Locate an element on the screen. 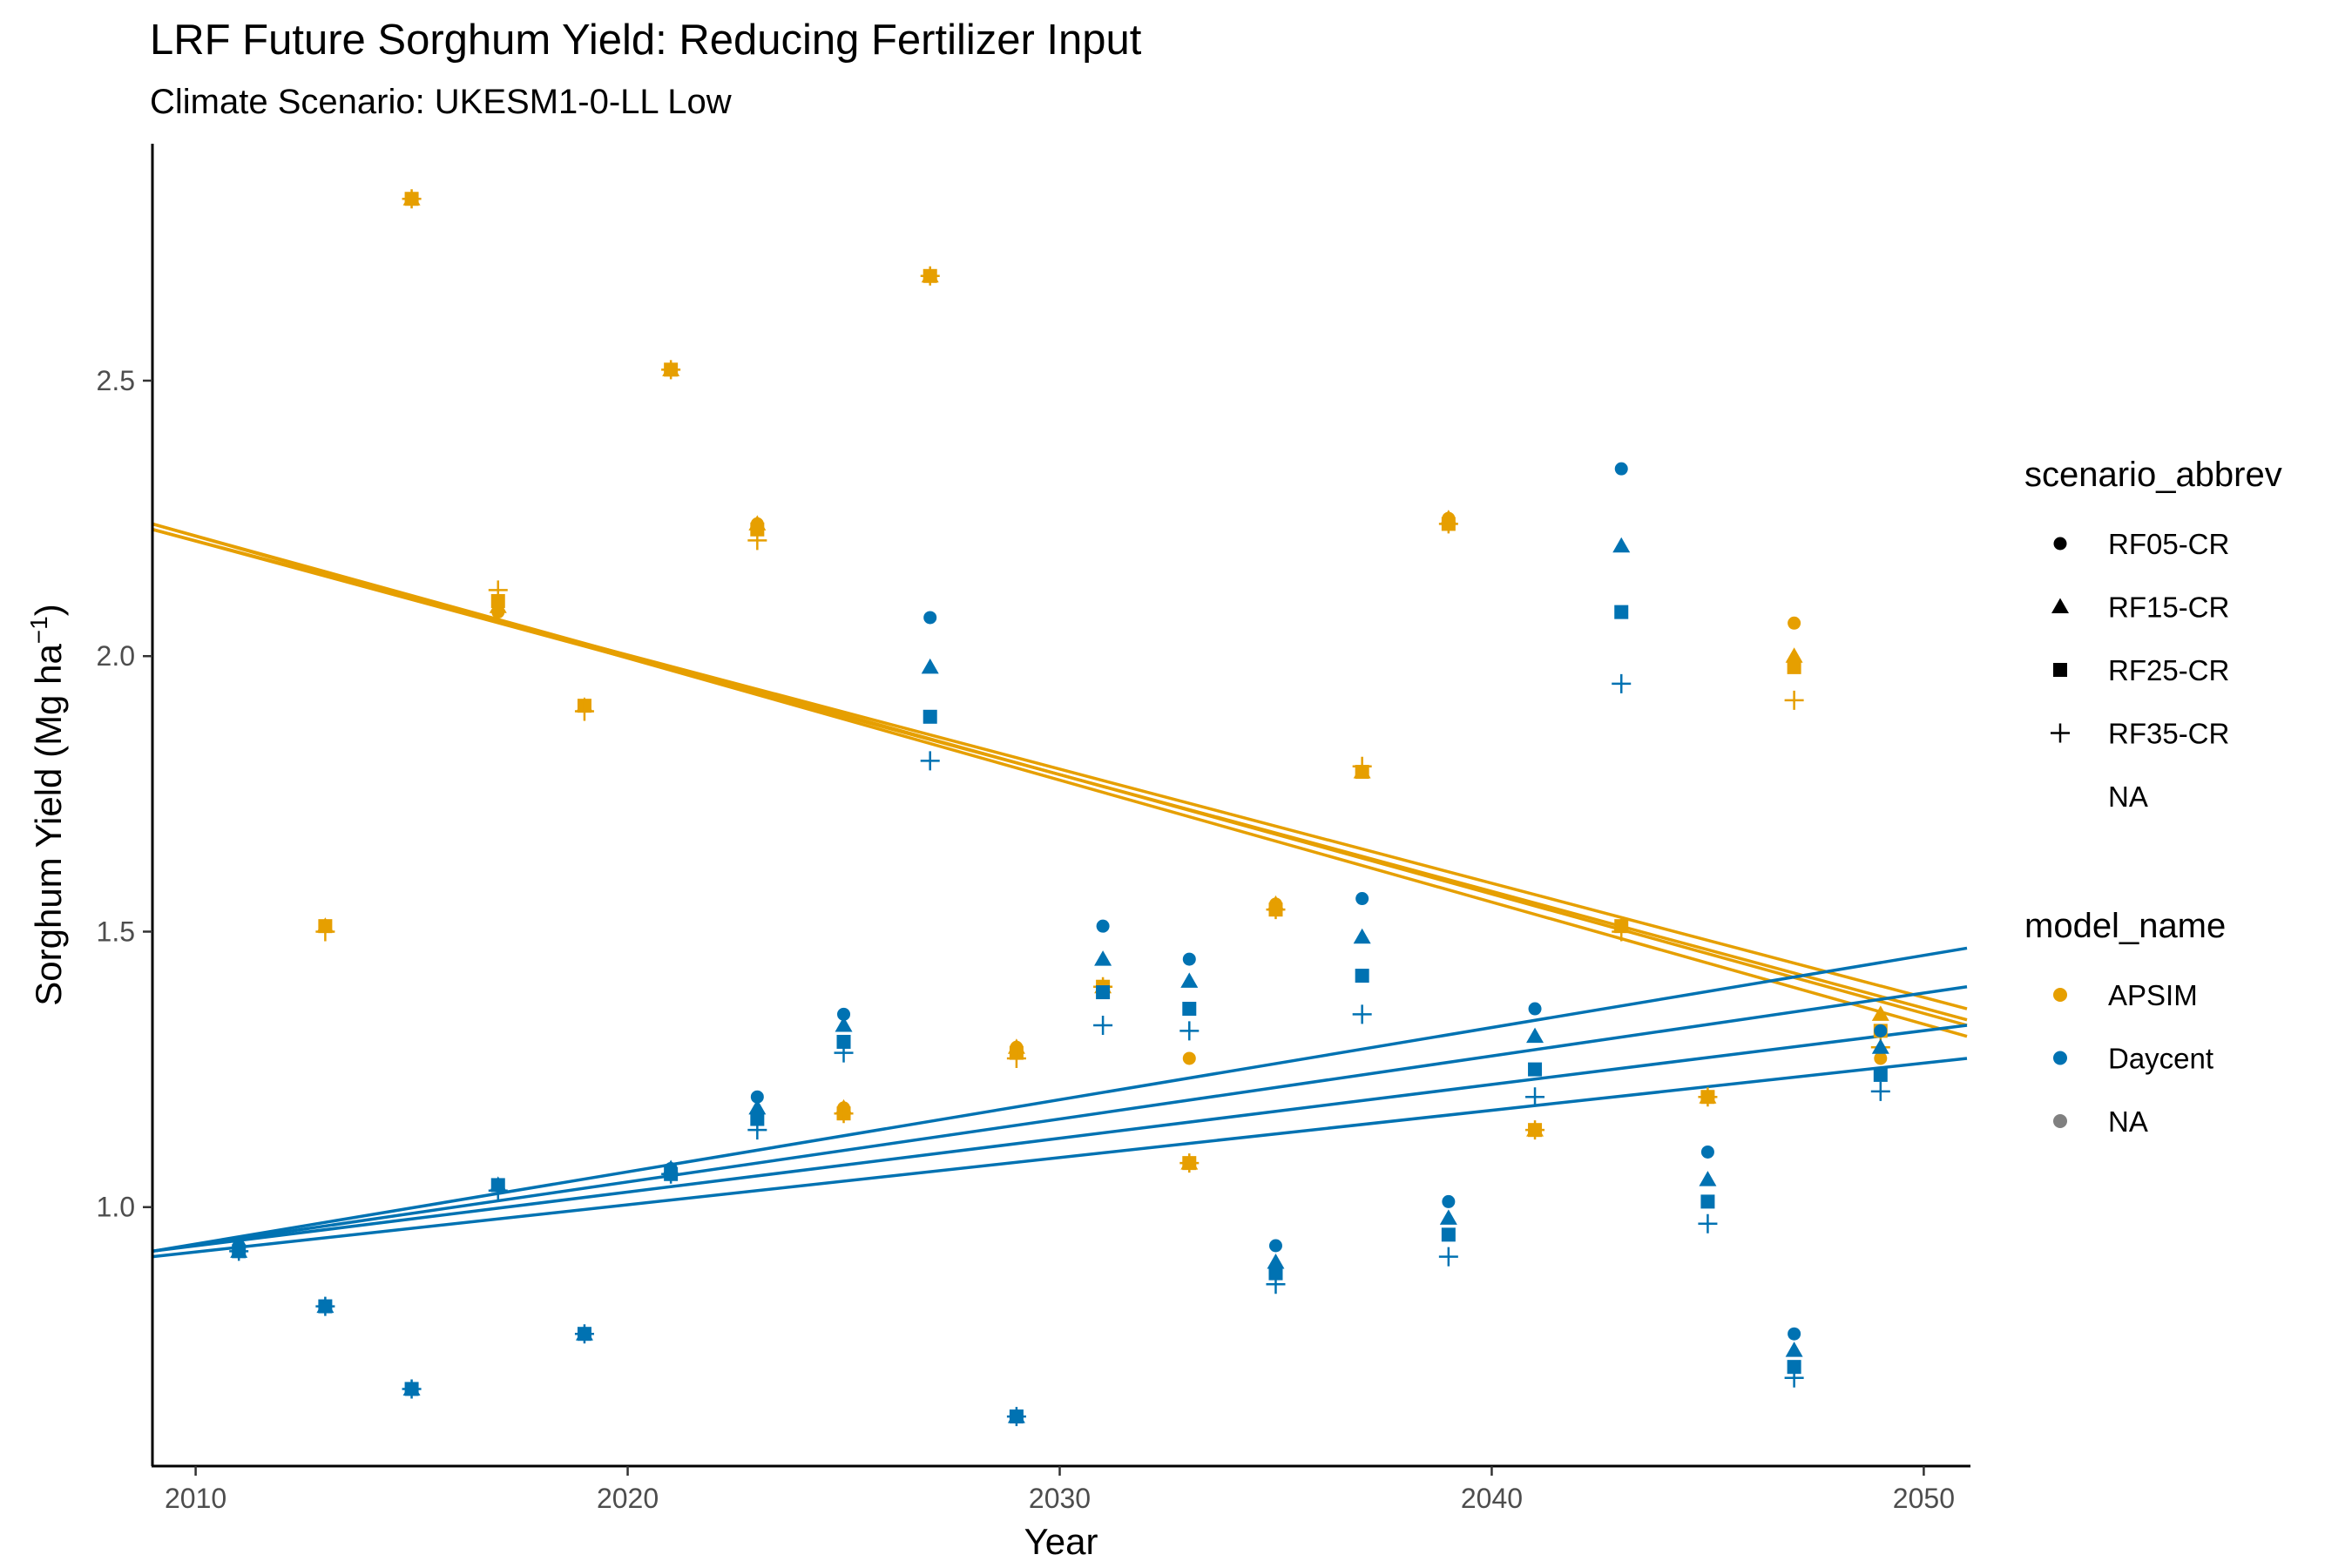 This screenshot has height=1568, width=2352. trend-line-daycent-rf35-cr is located at coordinates (1060, 1158).